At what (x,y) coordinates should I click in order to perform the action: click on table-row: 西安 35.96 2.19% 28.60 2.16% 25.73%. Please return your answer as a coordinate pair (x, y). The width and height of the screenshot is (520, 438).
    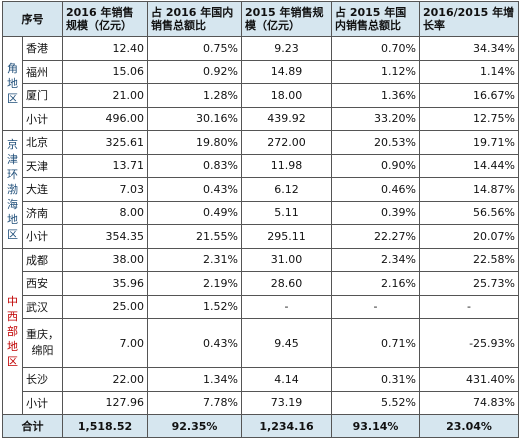
    Looking at the image, I should click on (261, 283).